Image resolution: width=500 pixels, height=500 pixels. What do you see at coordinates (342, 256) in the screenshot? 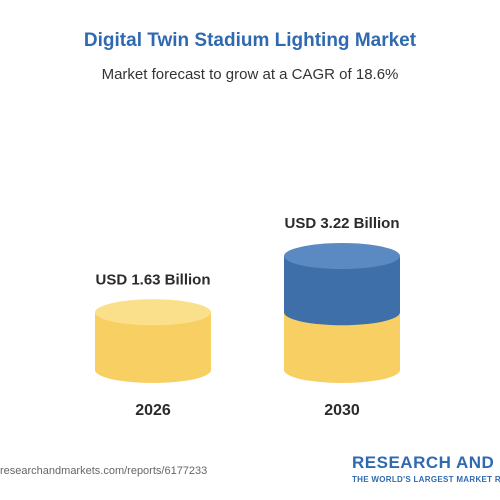
I see `bar-2-growth-top` at bounding box center [342, 256].